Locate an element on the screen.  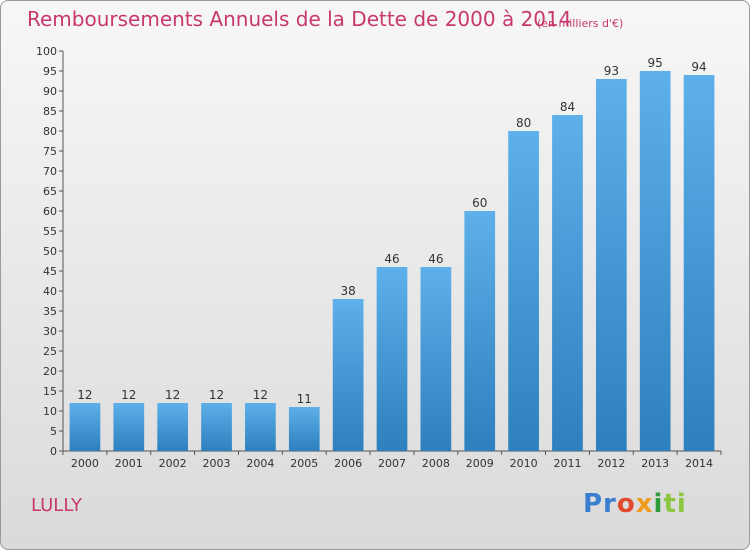
y-tick-label: 70 is located at coordinates (50, 171).